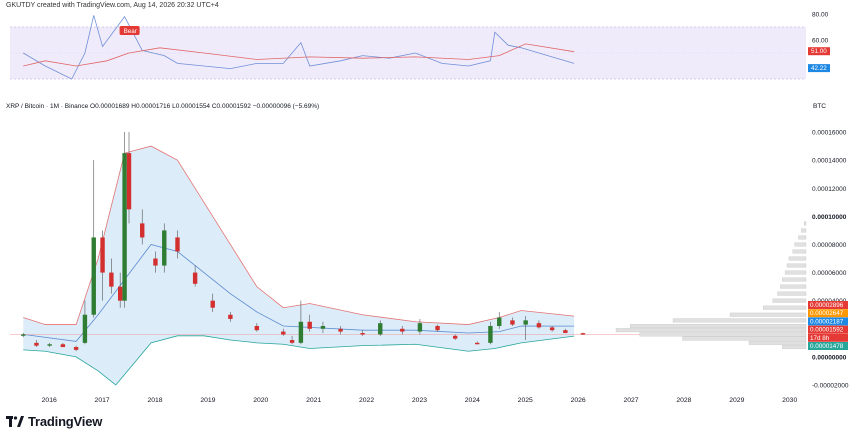 The image size is (860, 438). What do you see at coordinates (789, 400) in the screenshot?
I see `time-tick-label: 2030` at bounding box center [789, 400].